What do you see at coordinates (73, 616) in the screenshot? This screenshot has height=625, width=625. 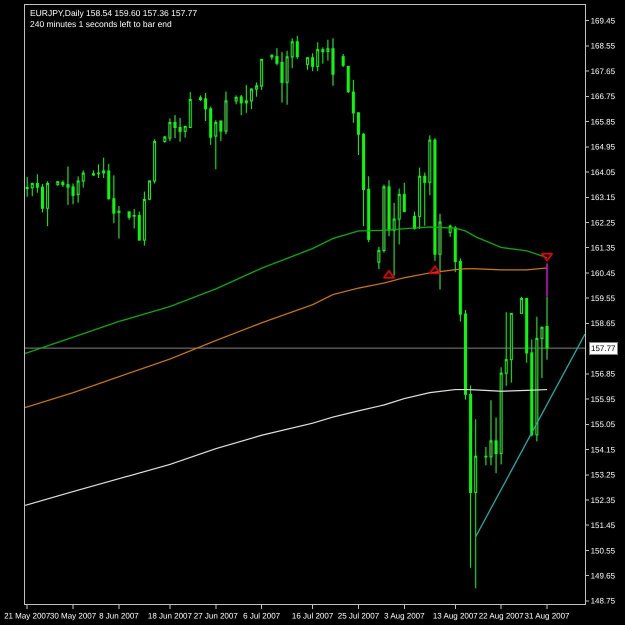 I see `x-tick-label: 30 May 2007` at bounding box center [73, 616].